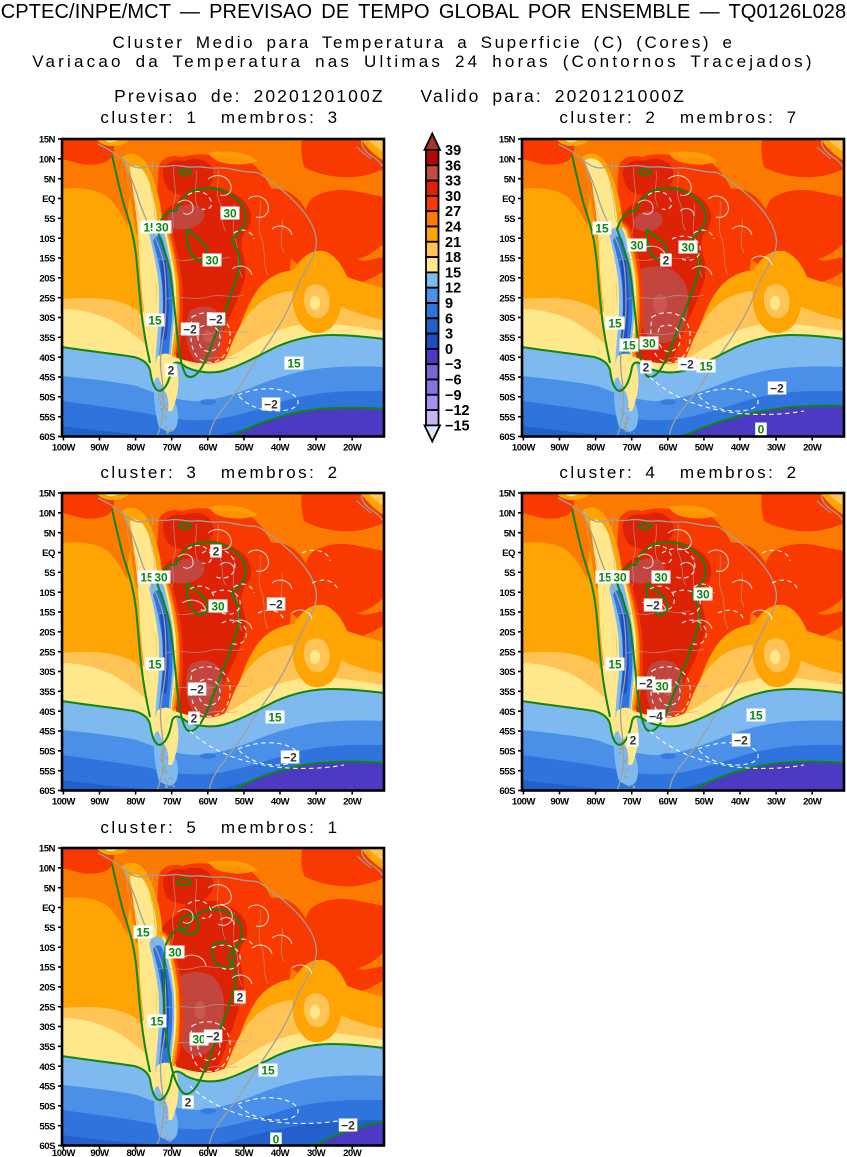 The width and height of the screenshot is (847, 1157). I want to click on svg-text: −15, so click(457, 426).